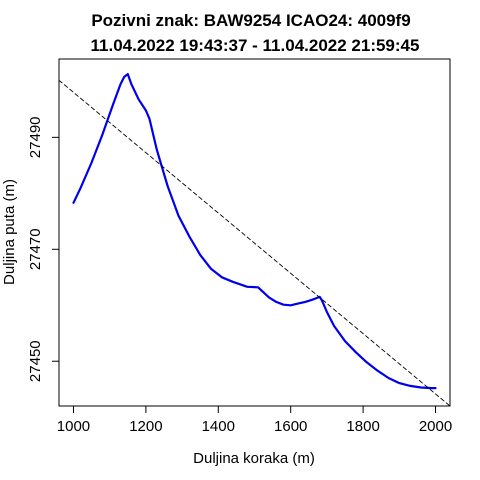  Describe the element at coordinates (35, 137) in the screenshot. I see `y-tick-label: 27490` at that location.